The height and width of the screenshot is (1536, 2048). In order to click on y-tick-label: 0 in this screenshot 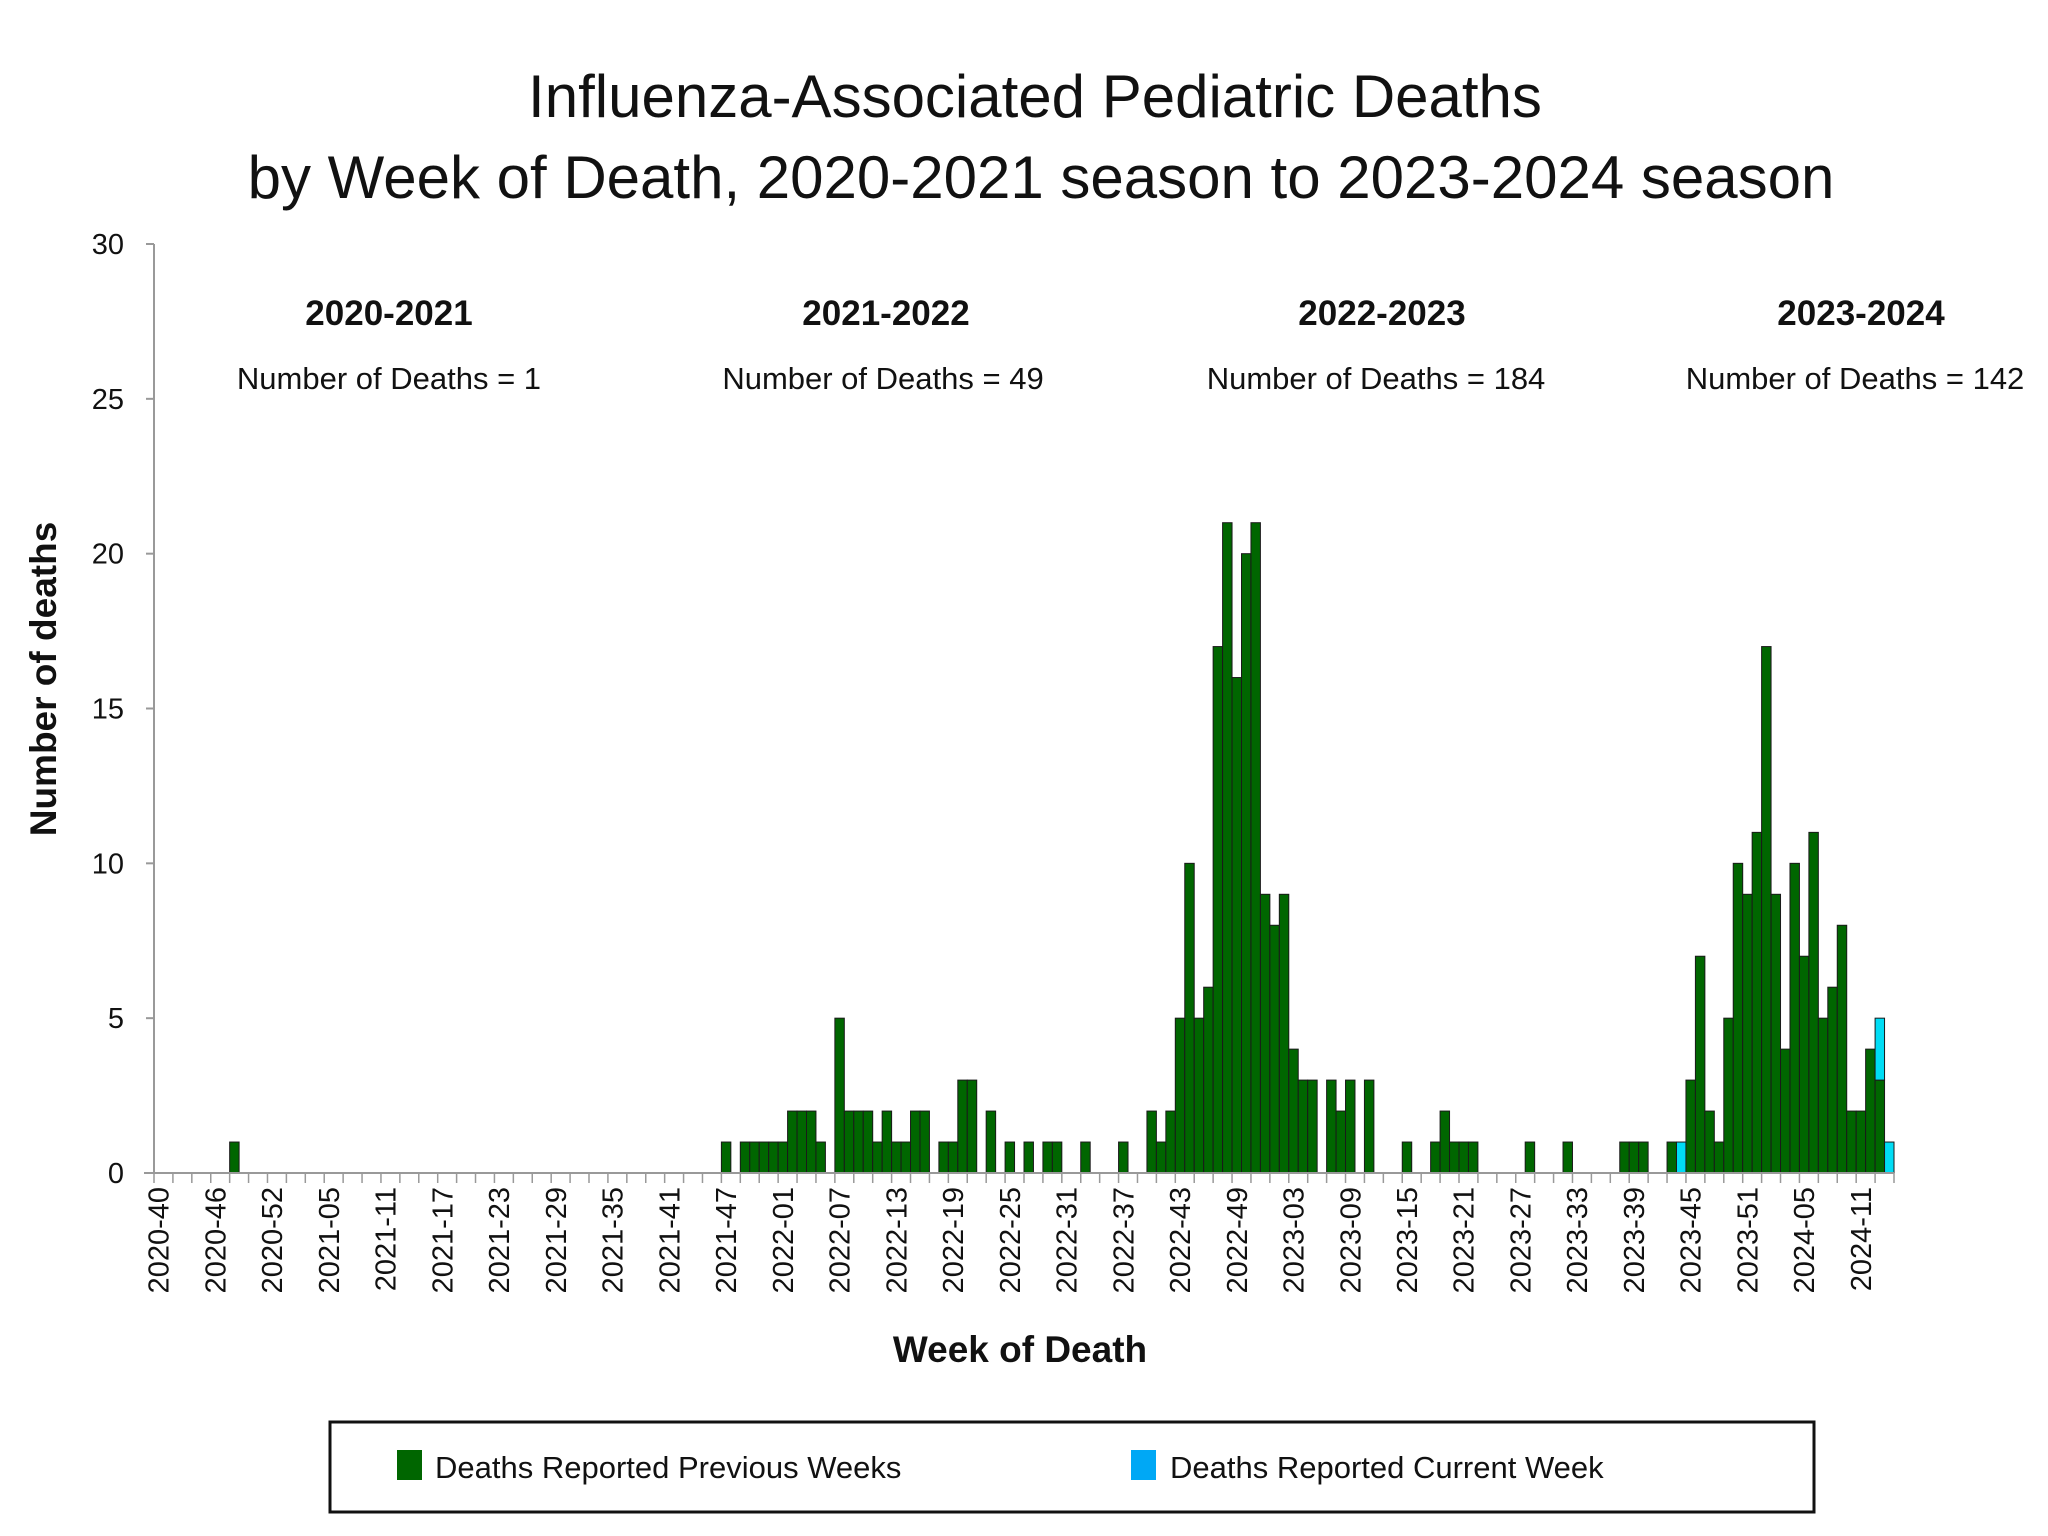, I will do `click(116, 1174)`.